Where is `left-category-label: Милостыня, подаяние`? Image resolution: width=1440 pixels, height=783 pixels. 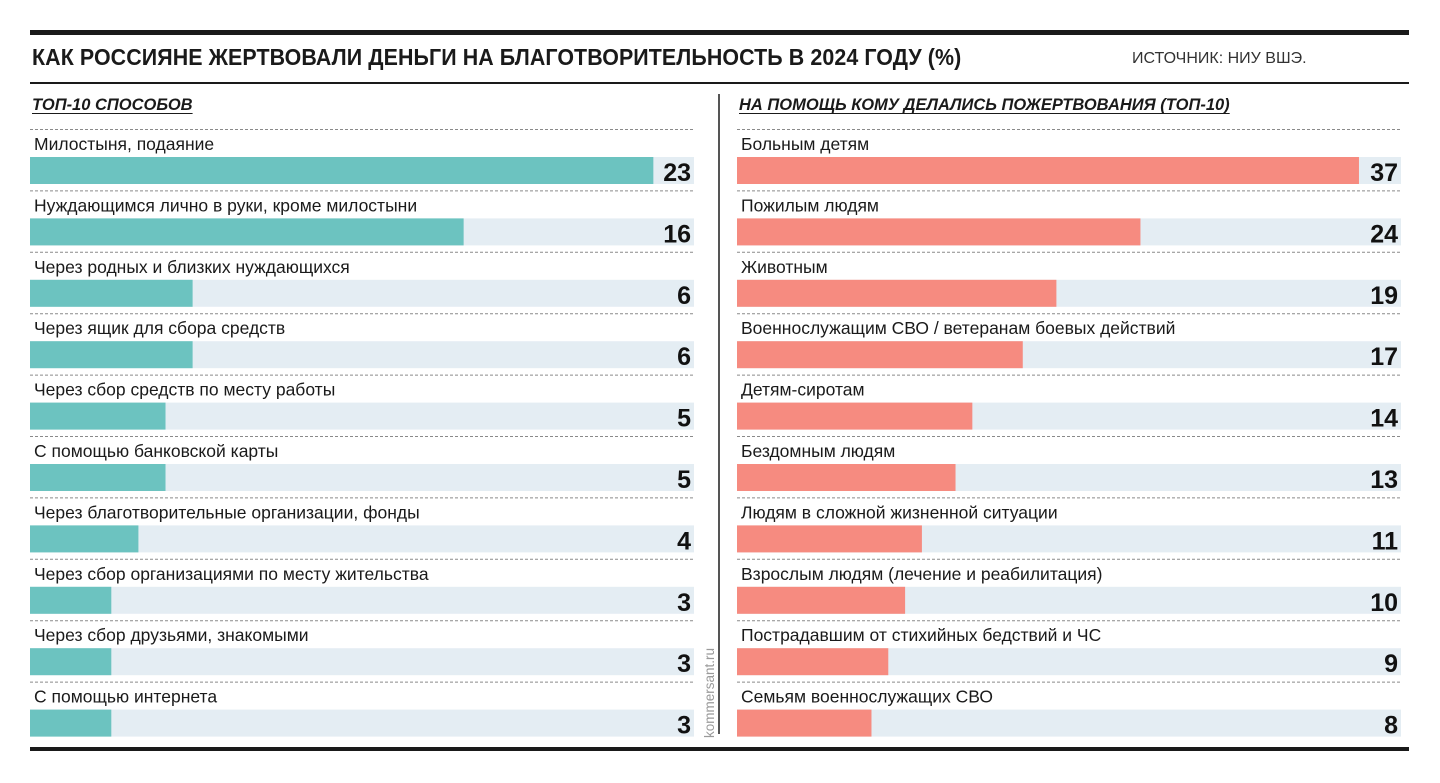
left-category-label: Милостыня, подаяние is located at coordinates (124, 144).